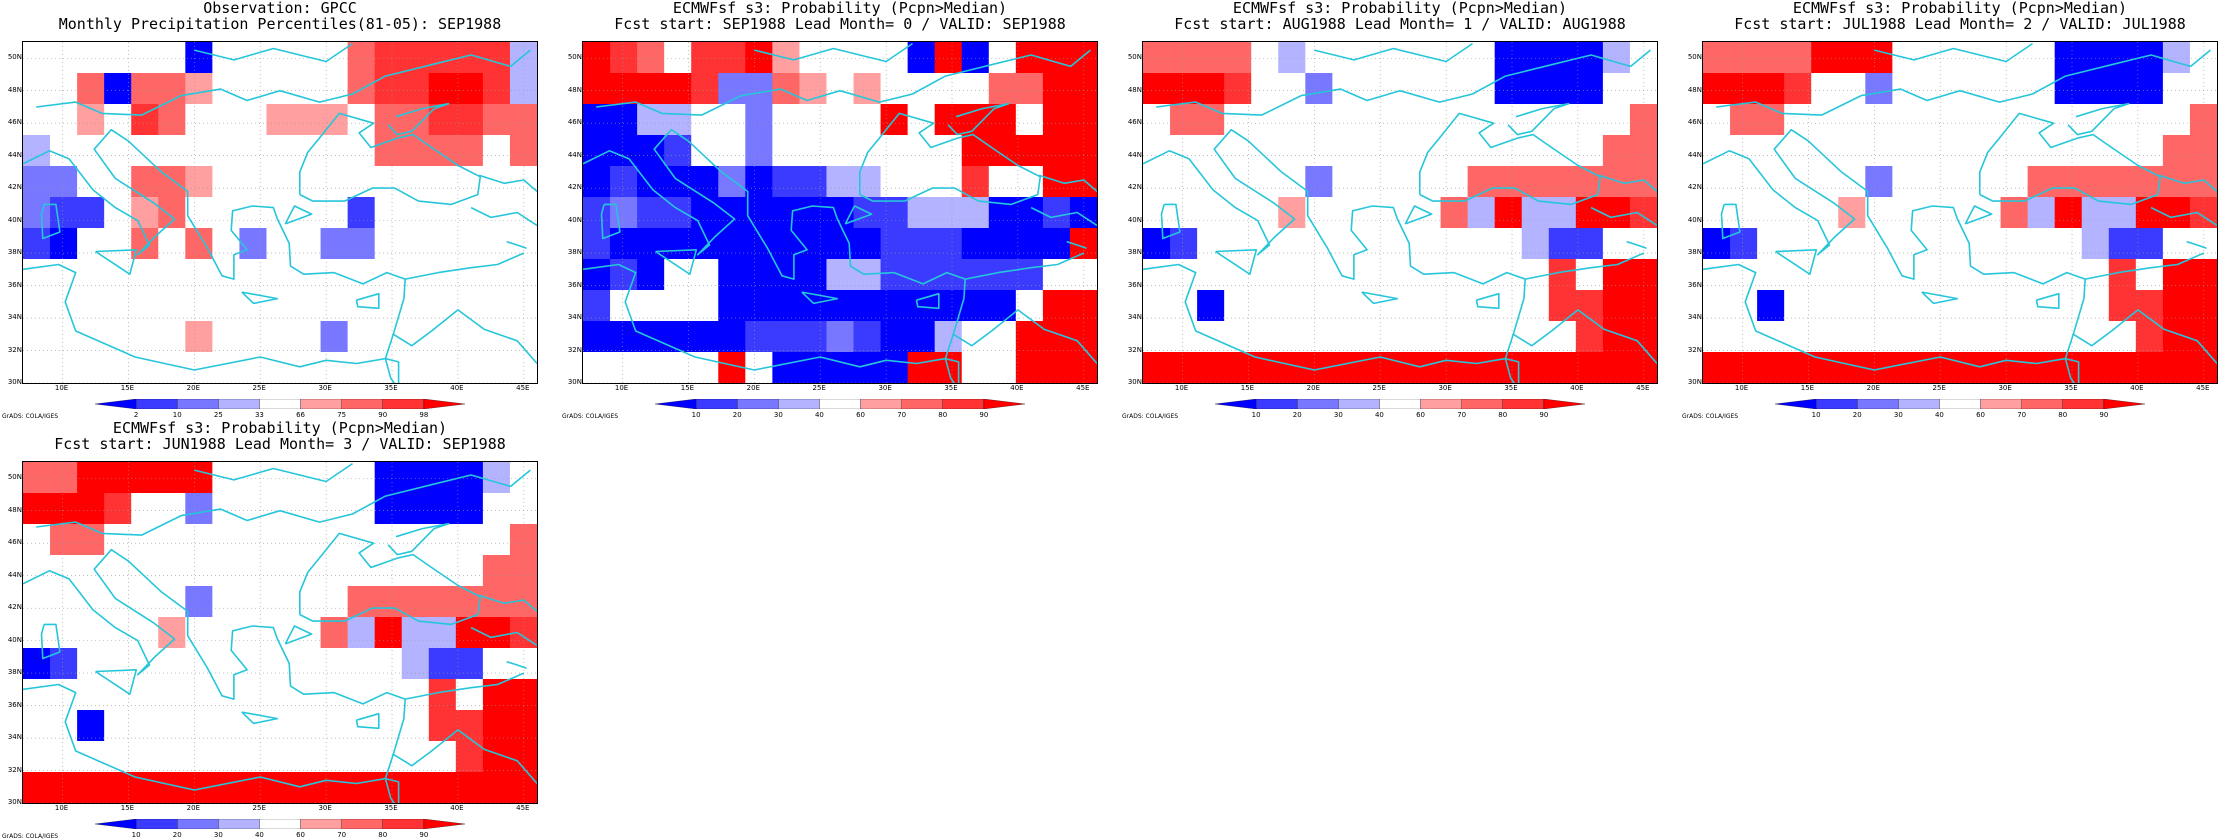 The height and width of the screenshot is (840, 2240). I want to click on colorbar-tick-label: 30, so click(1898, 415).